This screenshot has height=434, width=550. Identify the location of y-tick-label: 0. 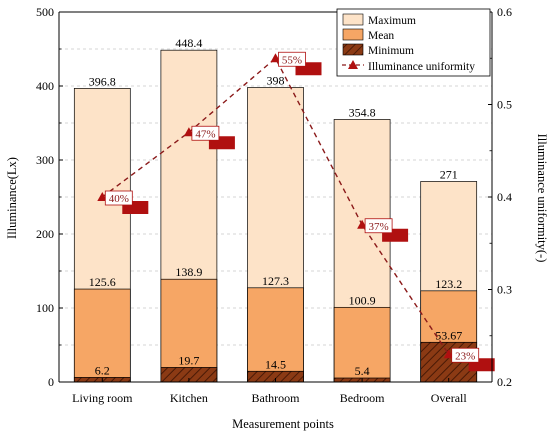
(51, 382).